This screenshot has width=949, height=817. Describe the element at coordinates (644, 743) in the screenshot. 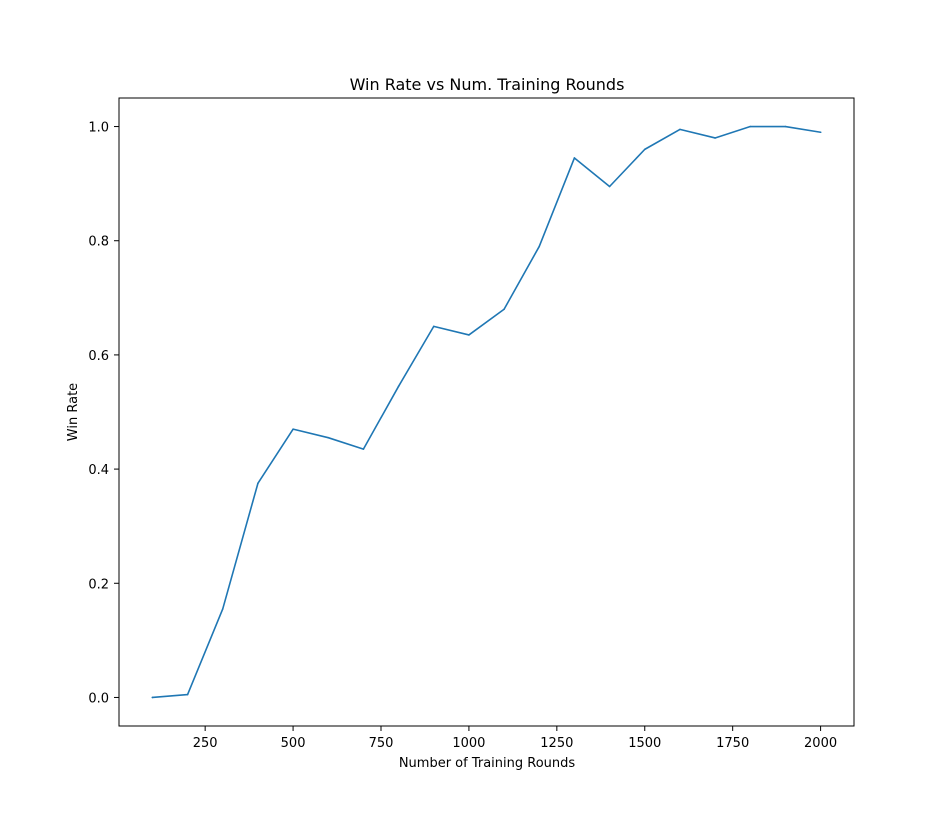

I see `x-tick-label: 1500` at that location.